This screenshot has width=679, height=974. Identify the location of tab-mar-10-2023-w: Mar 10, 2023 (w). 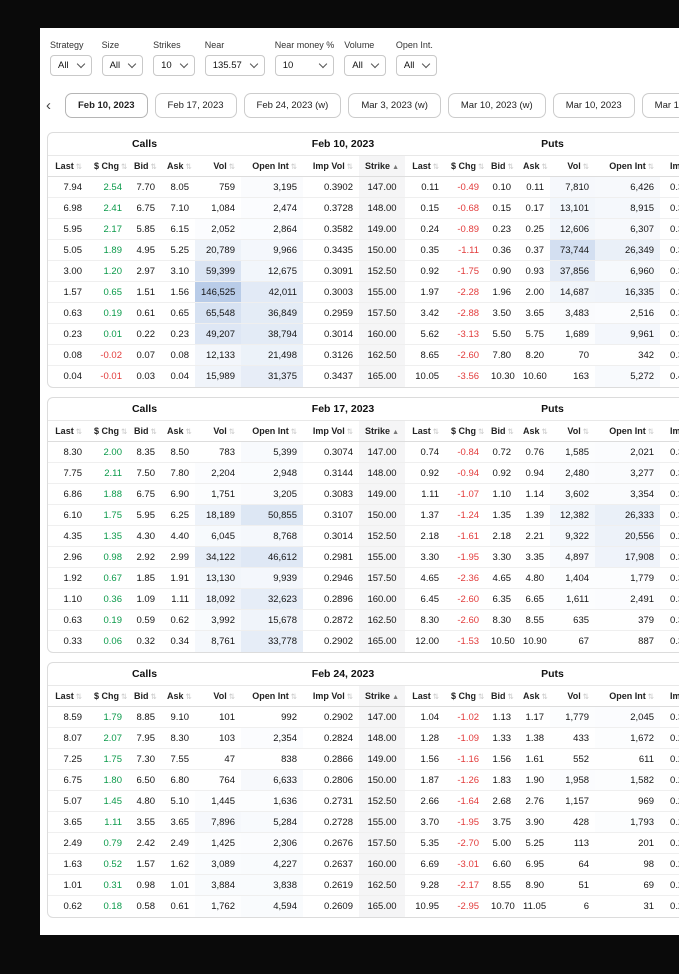
(496, 105).